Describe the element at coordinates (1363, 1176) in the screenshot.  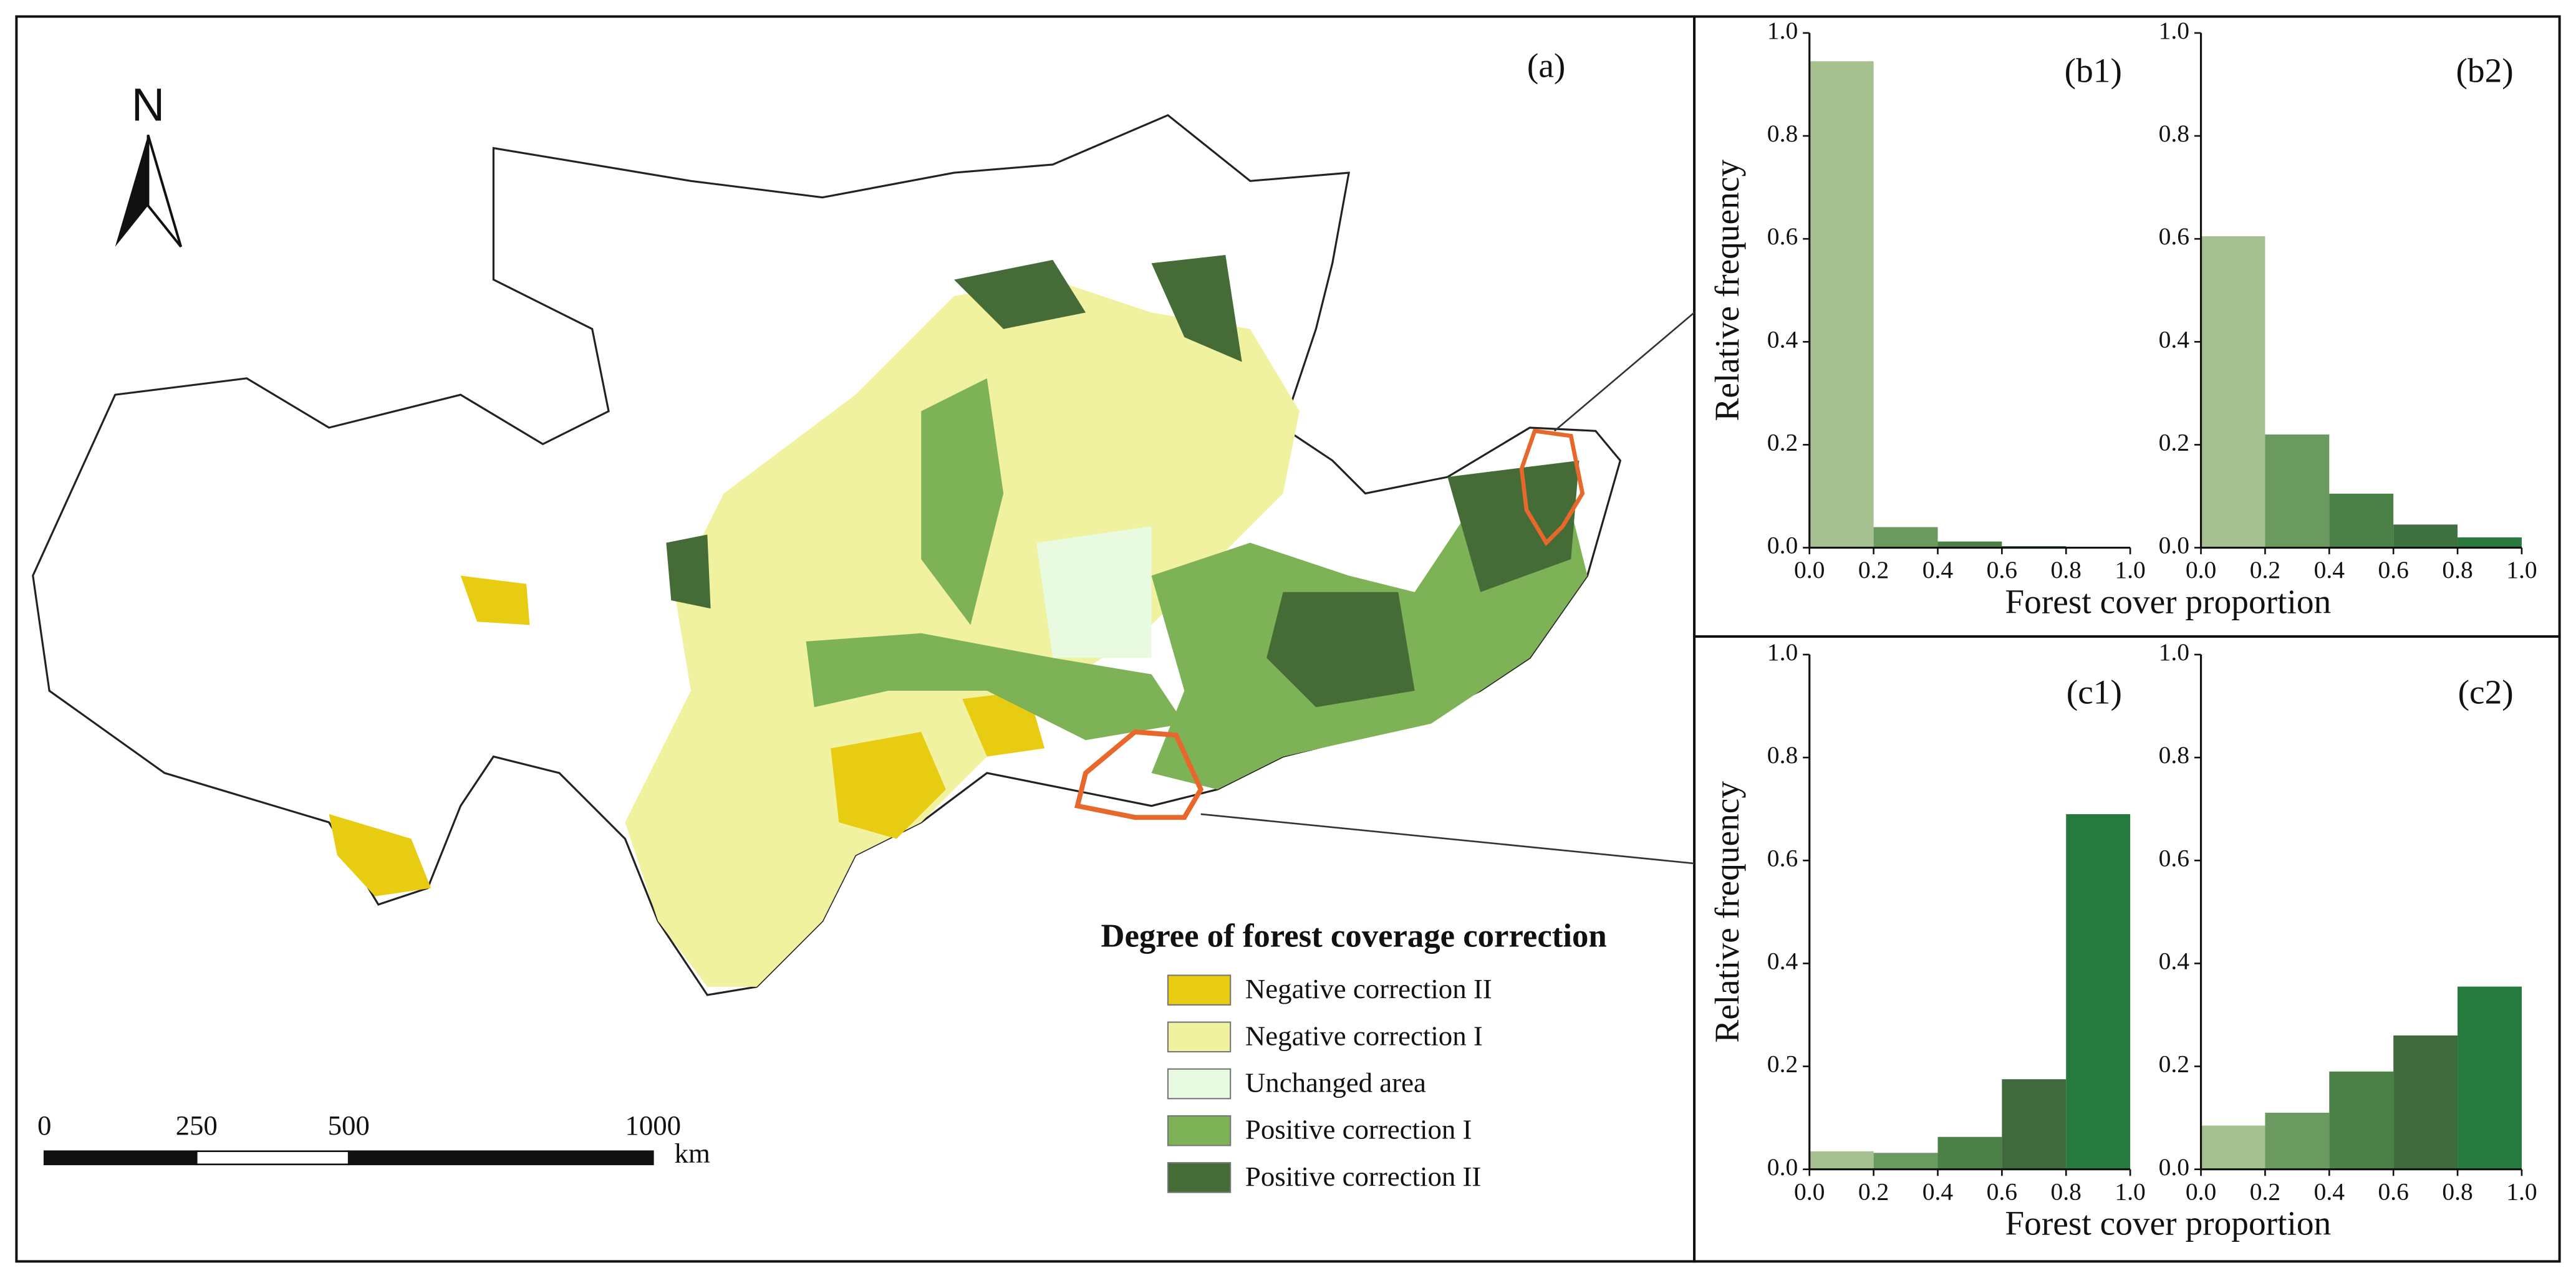
I see `legend-label: Positive correction II` at that location.